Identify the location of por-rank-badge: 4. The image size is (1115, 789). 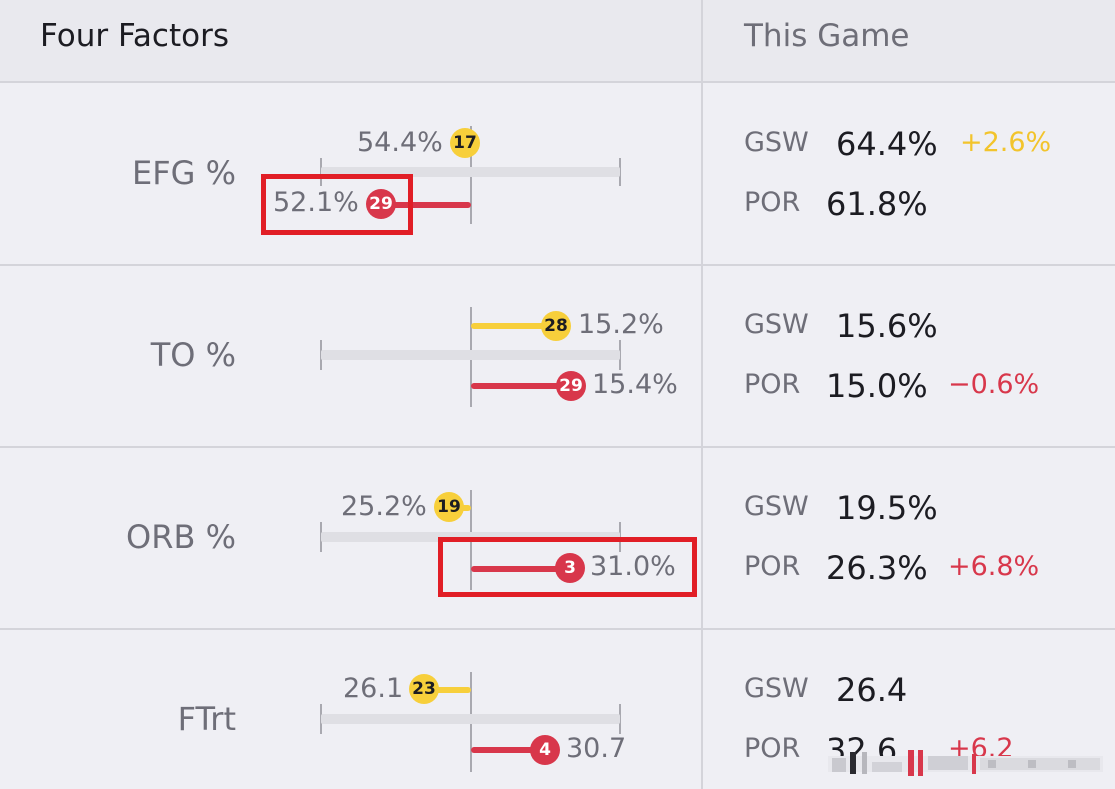
(545, 750).